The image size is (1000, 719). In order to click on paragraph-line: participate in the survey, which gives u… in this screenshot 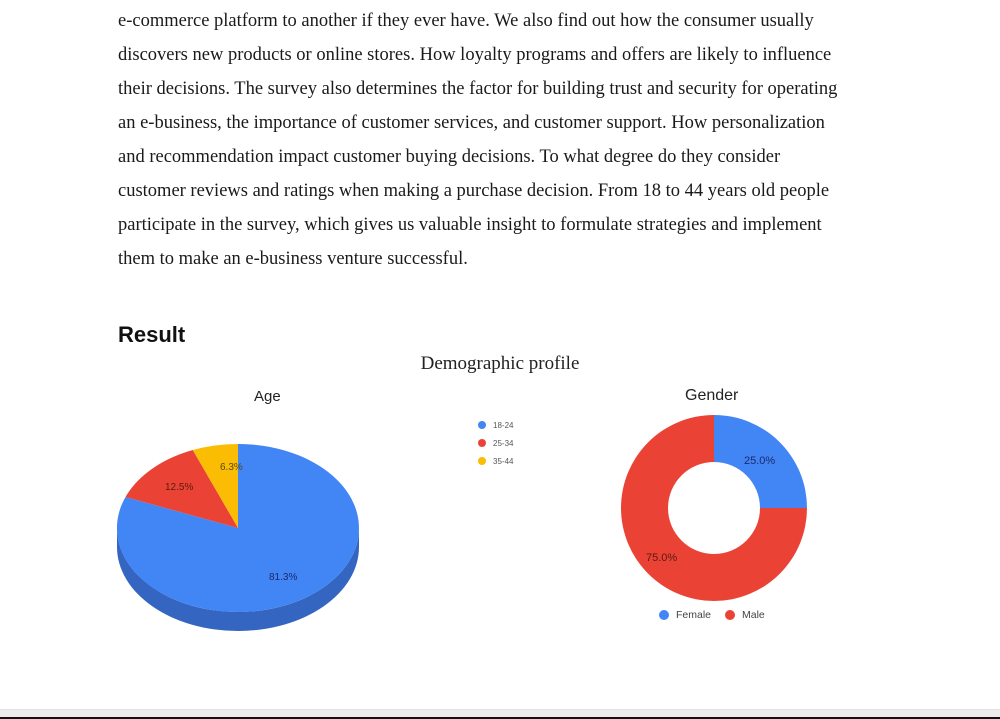, I will do `click(470, 225)`.